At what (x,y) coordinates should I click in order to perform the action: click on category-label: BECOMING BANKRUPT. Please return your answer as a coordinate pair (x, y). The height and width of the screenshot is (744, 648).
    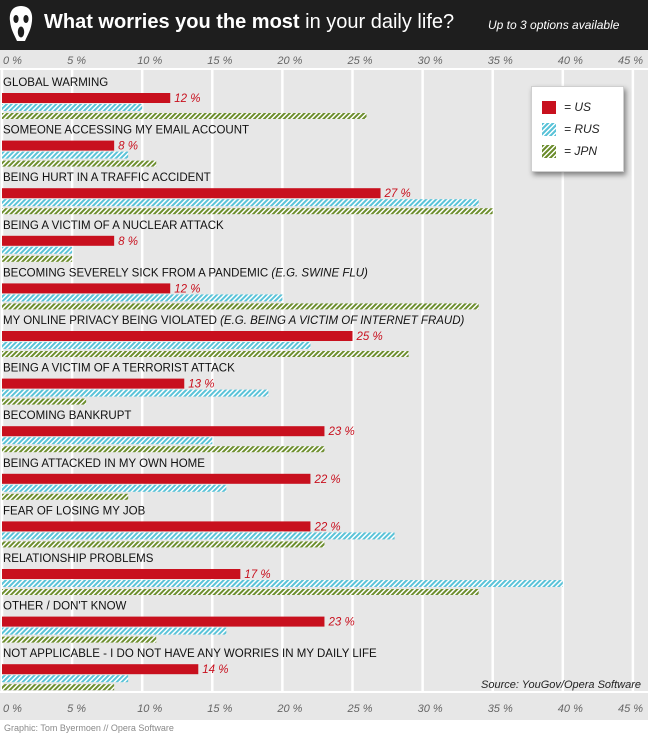
    Looking at the image, I should click on (67, 416).